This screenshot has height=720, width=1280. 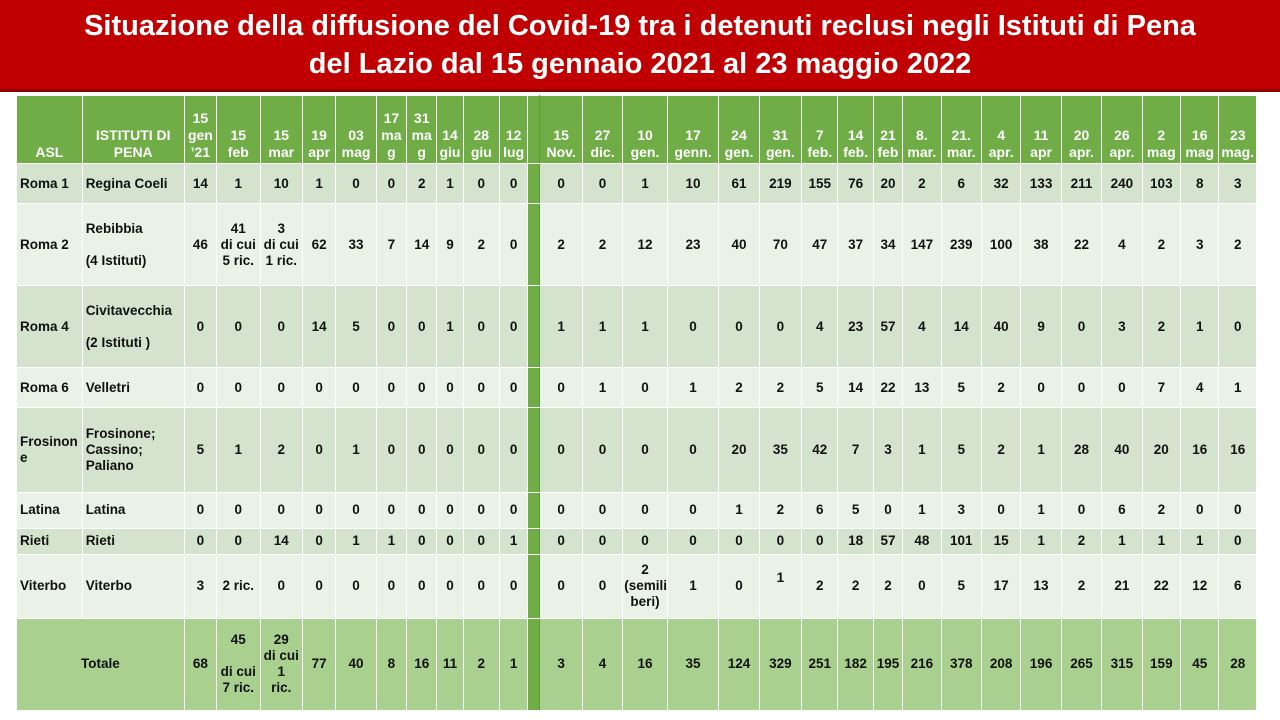 What do you see at coordinates (1081, 135) in the screenshot?
I see `cell-line: 20` at bounding box center [1081, 135].